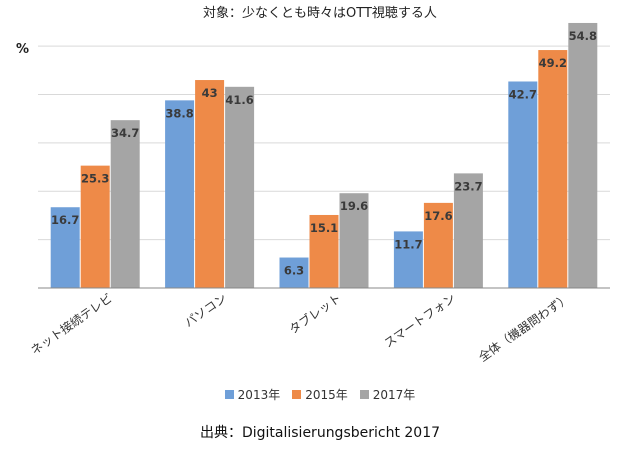 This screenshot has width=640, height=453. I want to click on legend: 2013年 2015年 2017年, so click(320, 394).